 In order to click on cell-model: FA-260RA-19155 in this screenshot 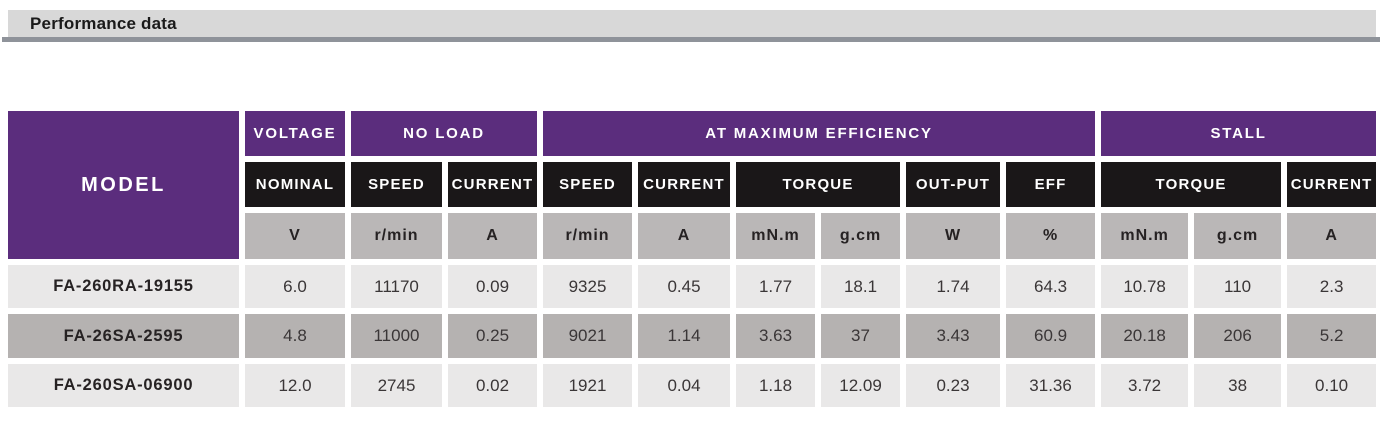, I will do `click(123, 286)`.